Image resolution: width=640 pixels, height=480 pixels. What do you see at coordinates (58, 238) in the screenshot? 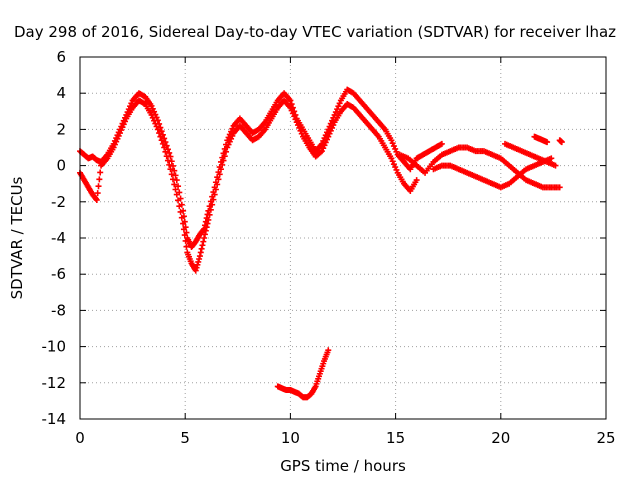
I see `y-tick-label: -4` at bounding box center [58, 238].